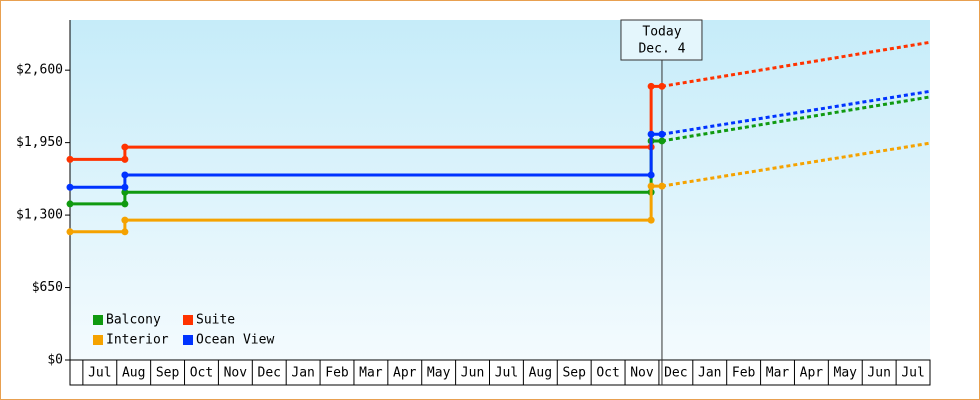 This screenshot has height=400, width=980. I want to click on legend-label: Ocean View, so click(235, 340).